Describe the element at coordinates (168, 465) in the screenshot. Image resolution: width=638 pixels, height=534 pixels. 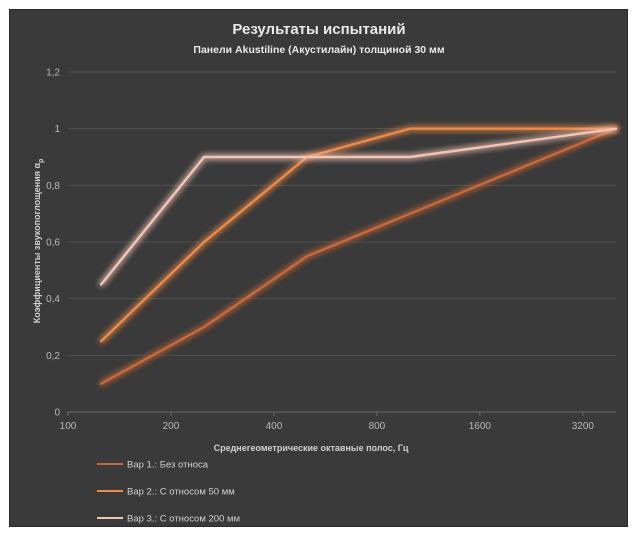
I see `legend-label-1: Вар 1.: Без относа` at that location.